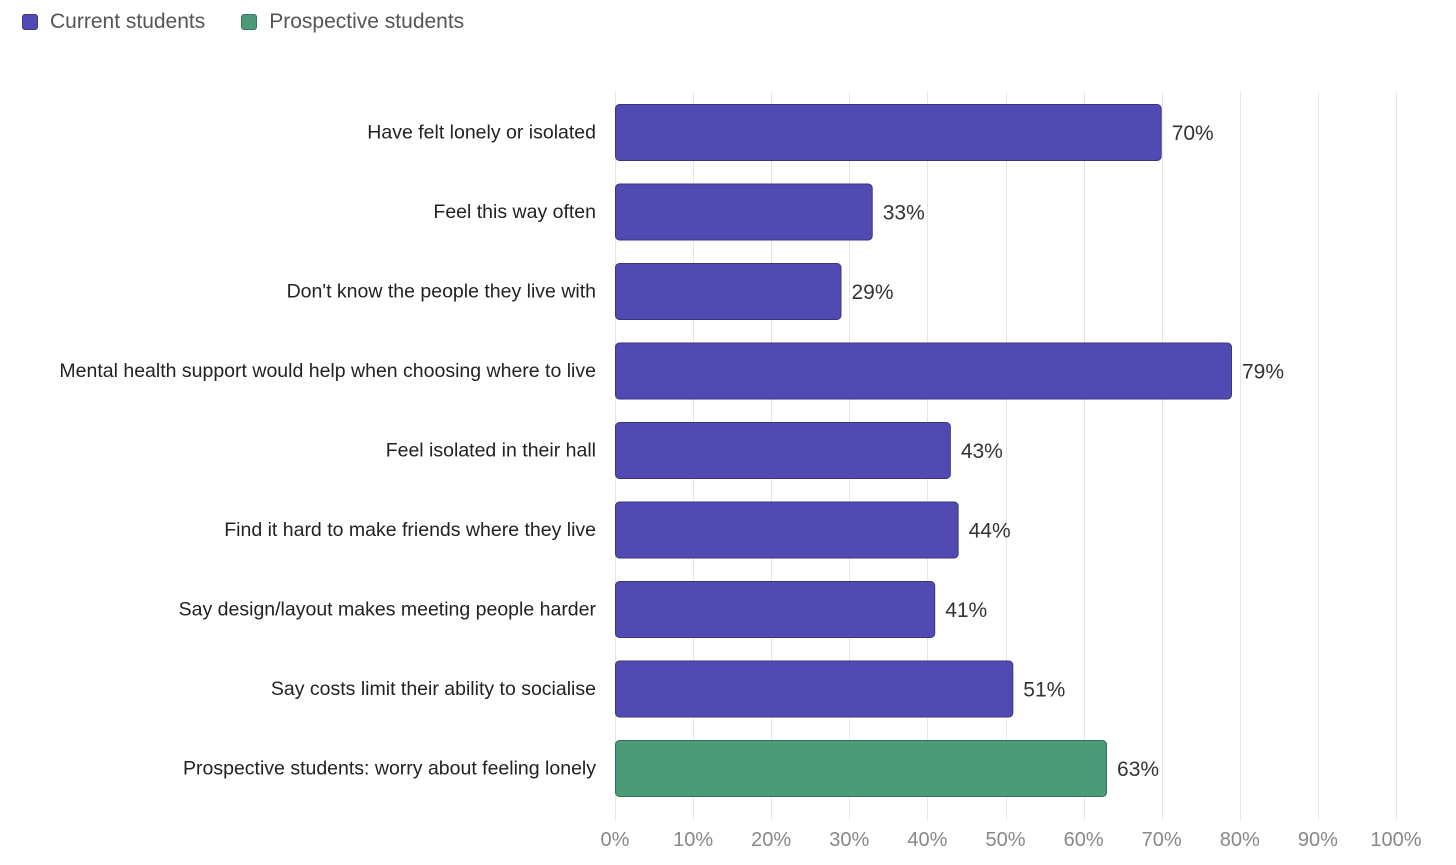 The image size is (1456, 865). Describe the element at coordinates (927, 840) in the screenshot. I see `x-tick-label-40: 40%` at that location.